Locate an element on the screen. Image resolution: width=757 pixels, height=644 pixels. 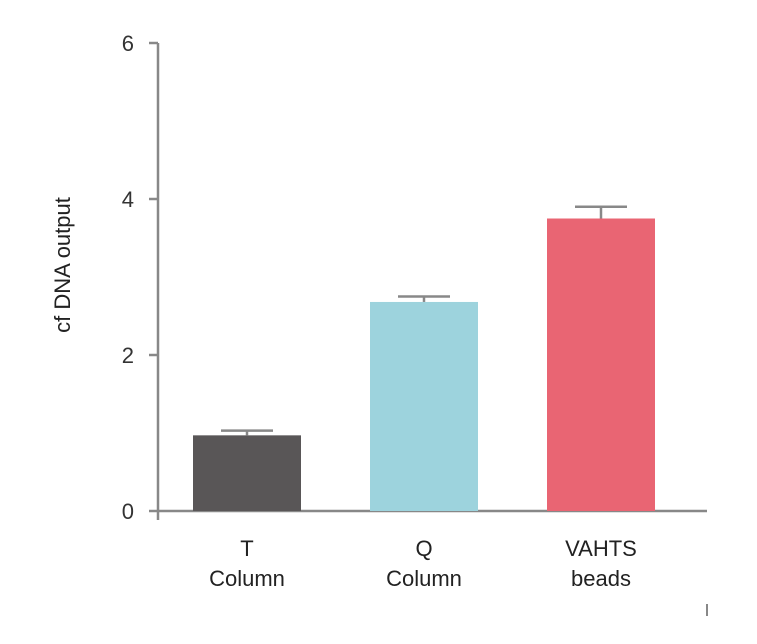
category-label: VAHTS is located at coordinates (601, 548).